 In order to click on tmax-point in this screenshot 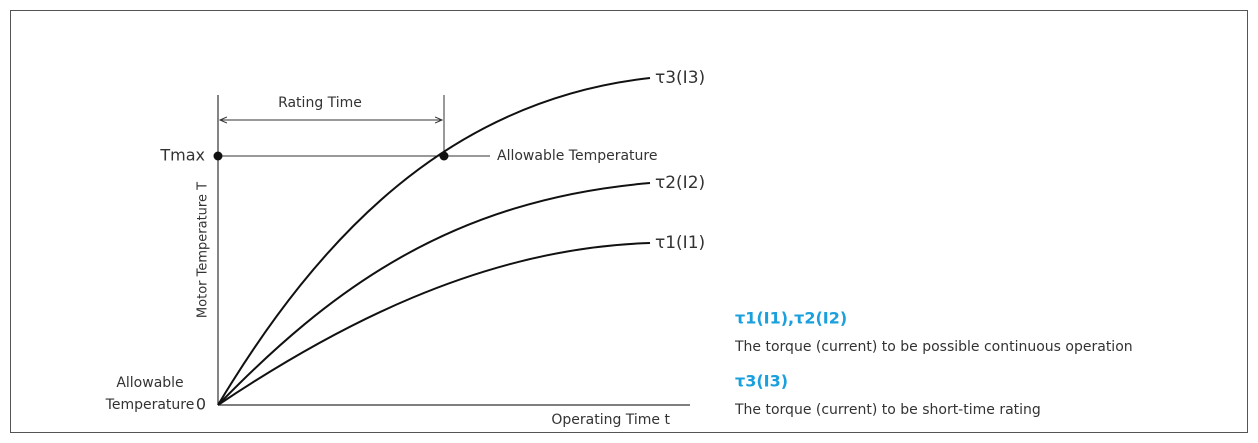, I will do `click(218, 156)`.